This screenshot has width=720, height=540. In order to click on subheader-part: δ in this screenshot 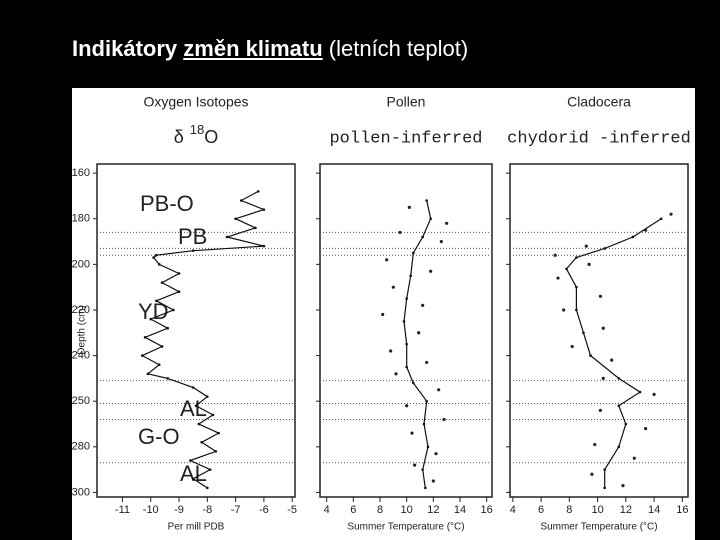, I will do `click(179, 137)`.